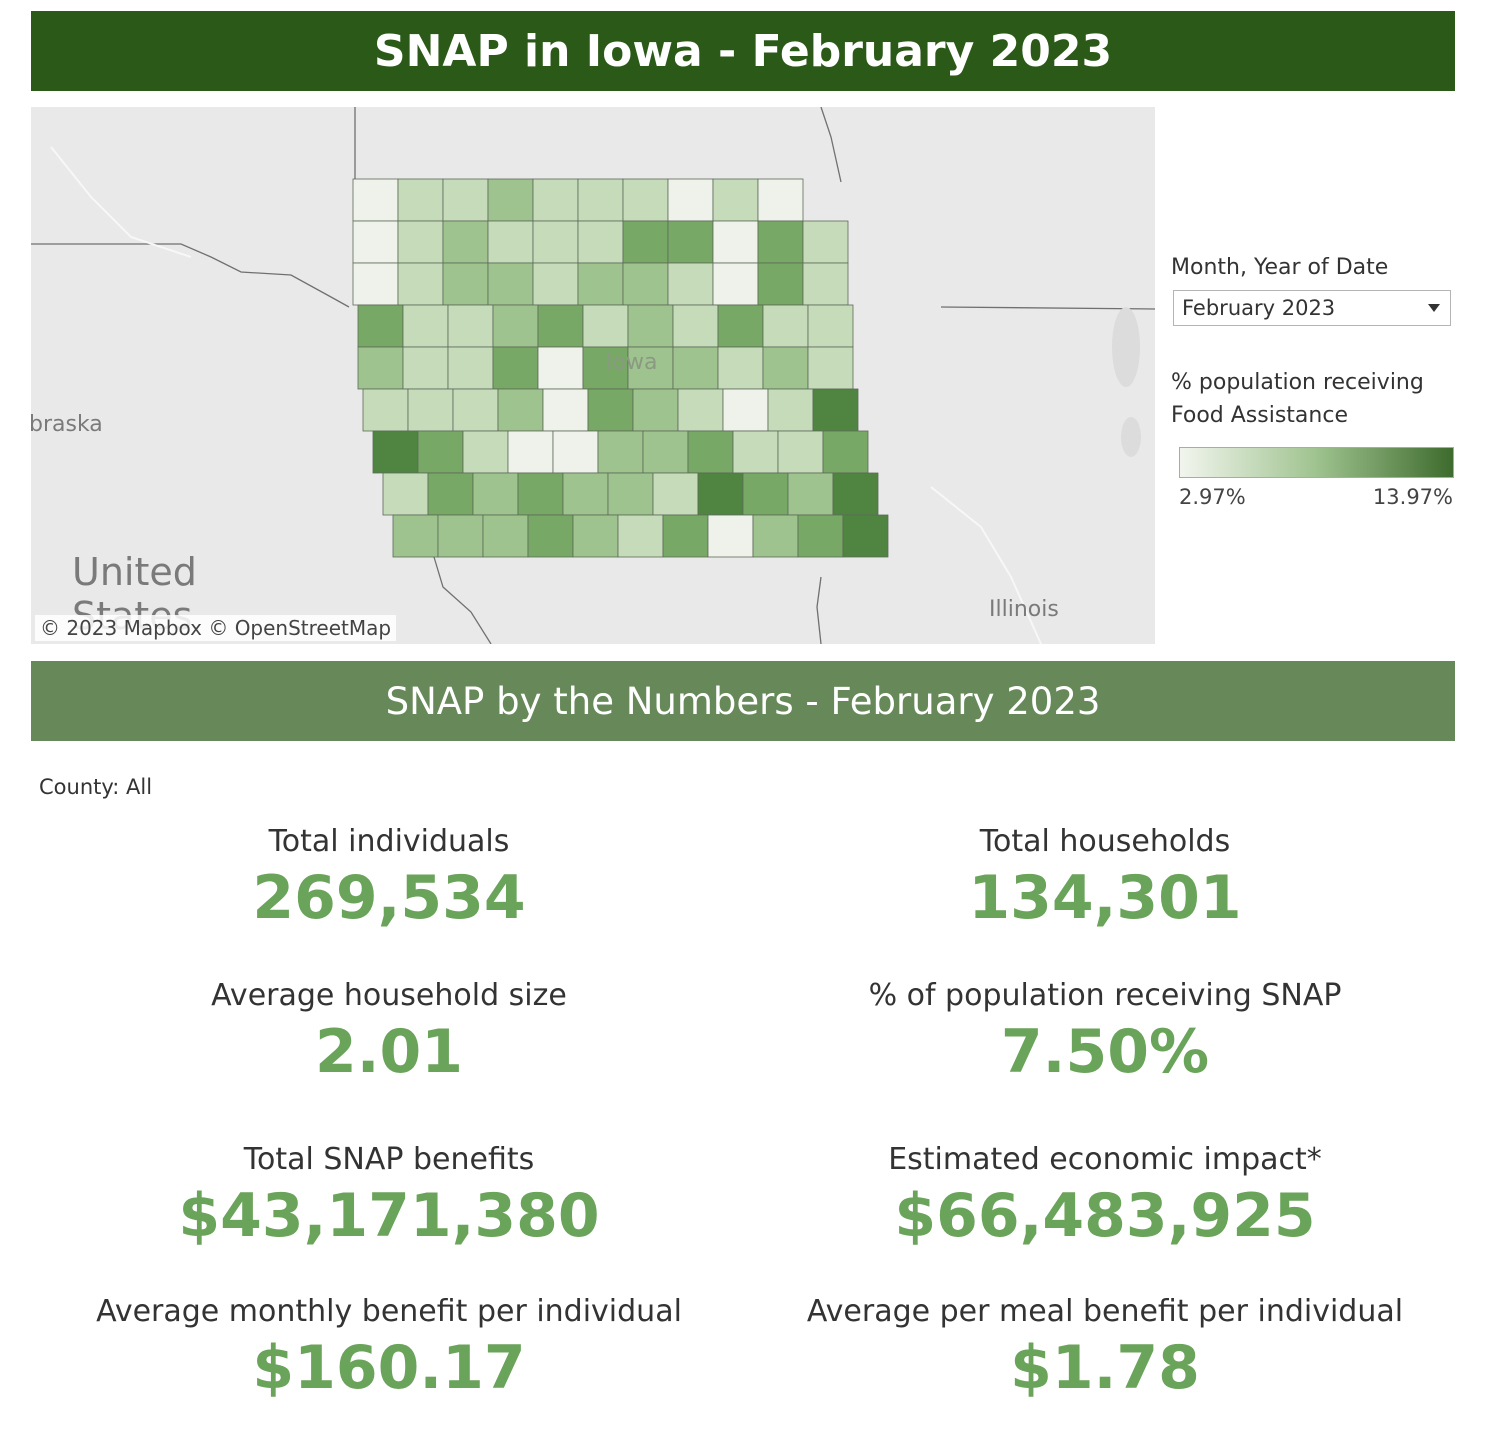 This screenshot has width=1492, height=1436. I want to click on county-tiles, so click(620, 368).